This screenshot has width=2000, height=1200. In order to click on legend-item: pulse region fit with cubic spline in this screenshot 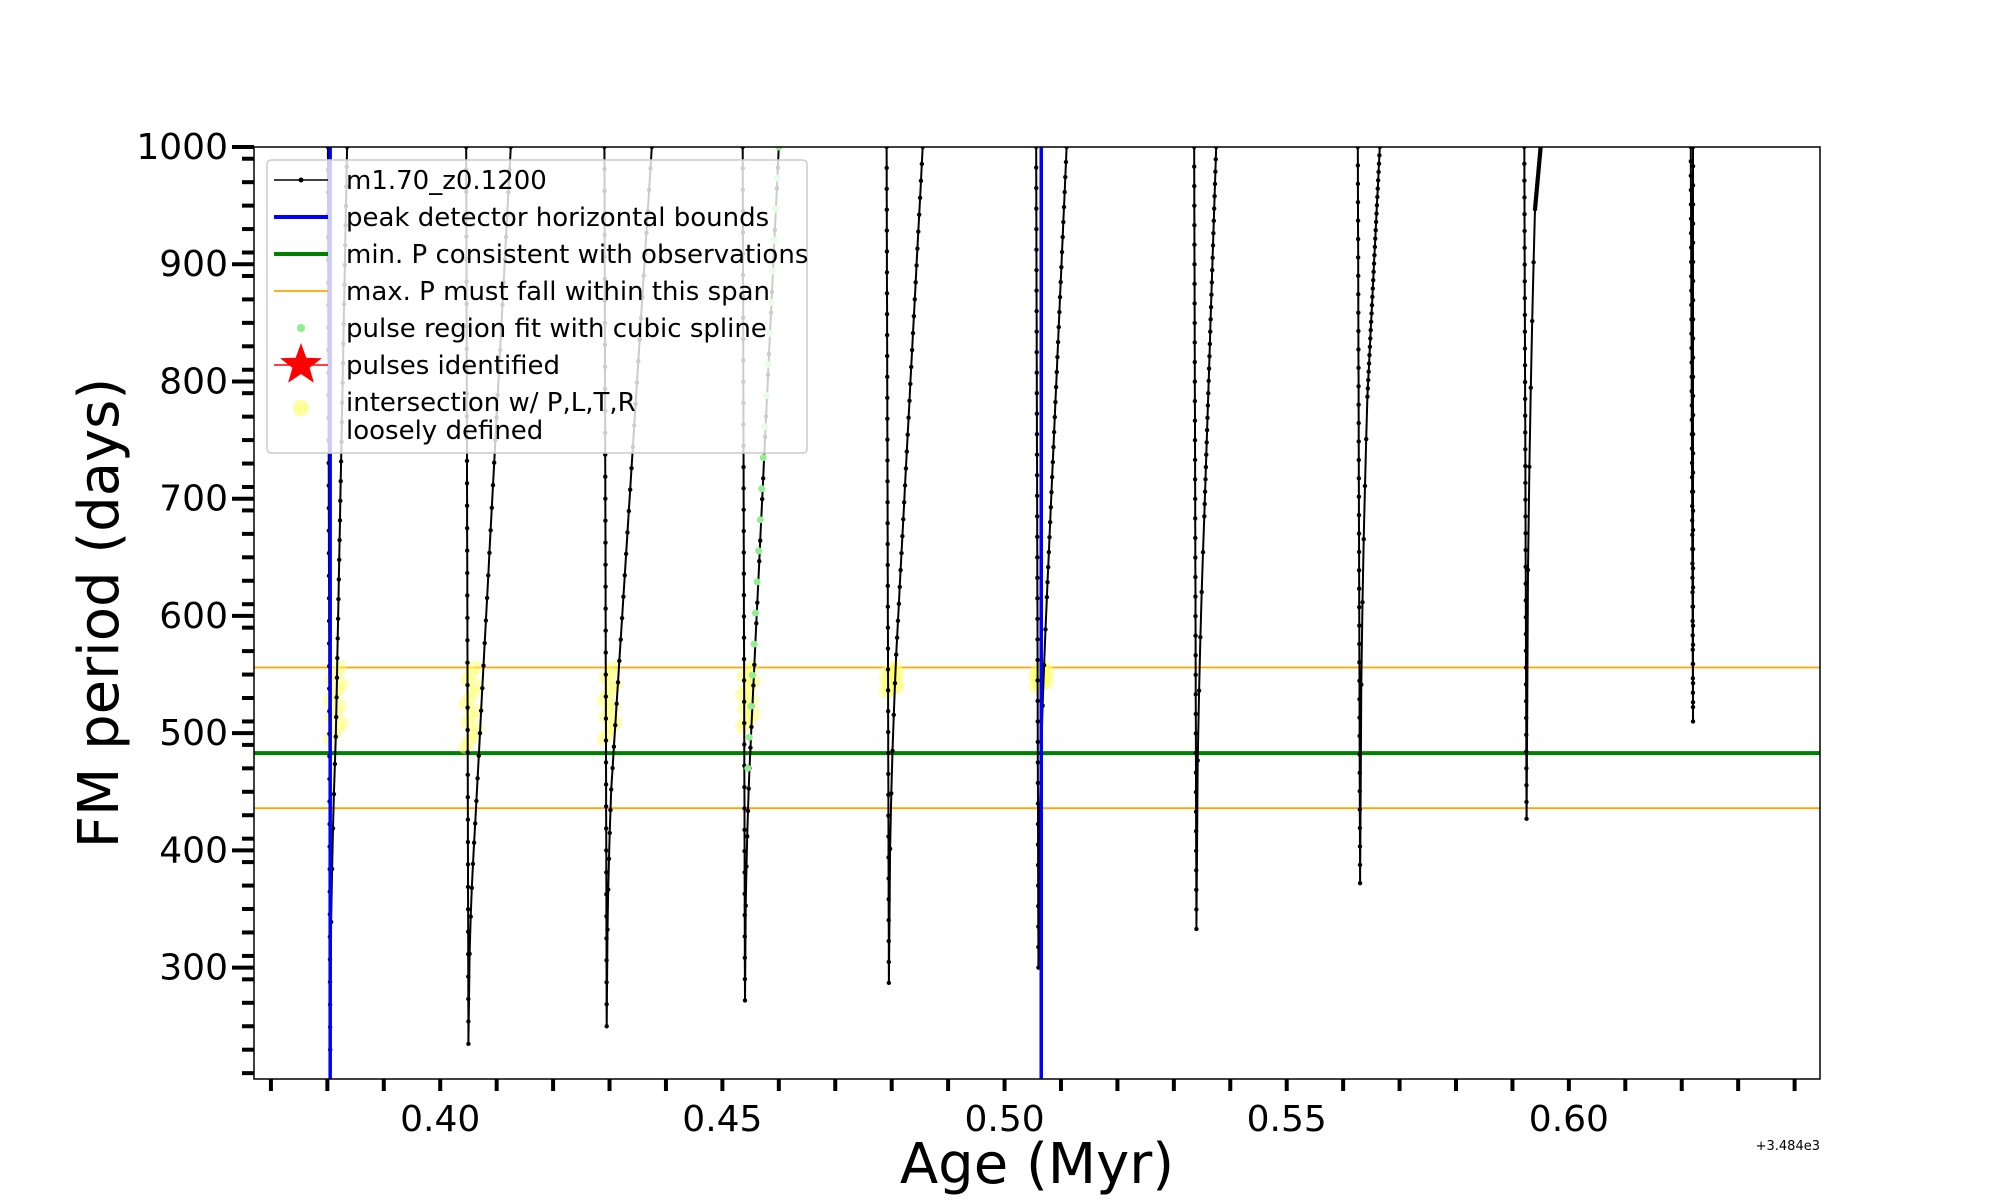, I will do `click(532, 329)`.